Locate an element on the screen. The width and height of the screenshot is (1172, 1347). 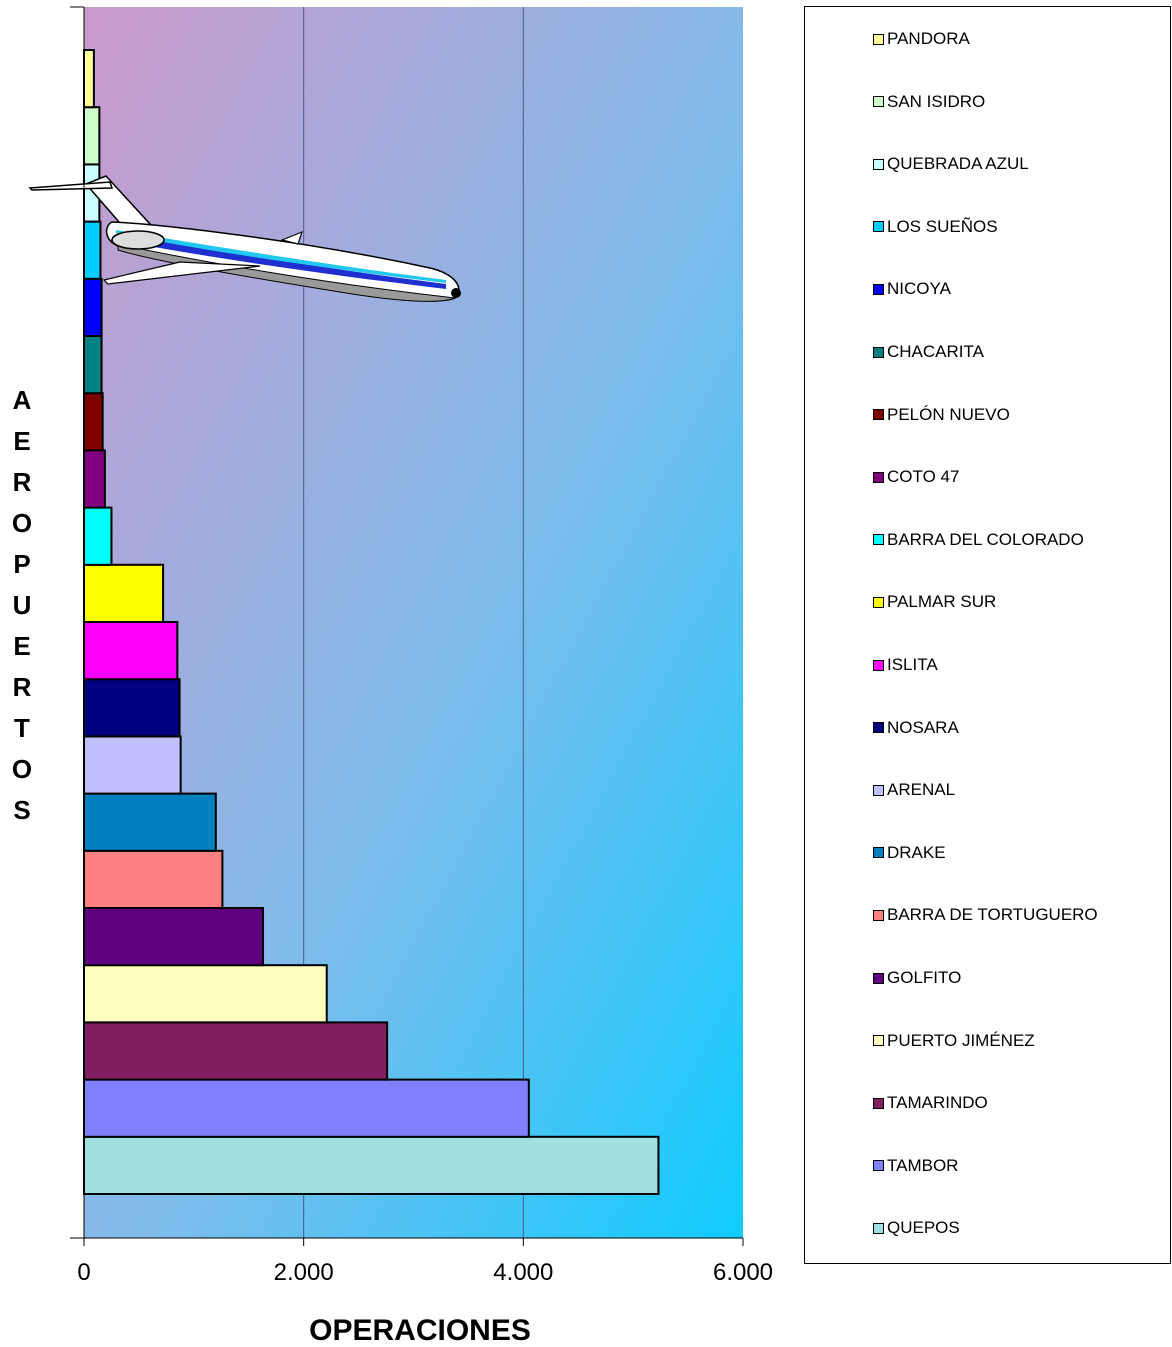
legend-item: LOS SUEÑOS is located at coordinates (935, 227).